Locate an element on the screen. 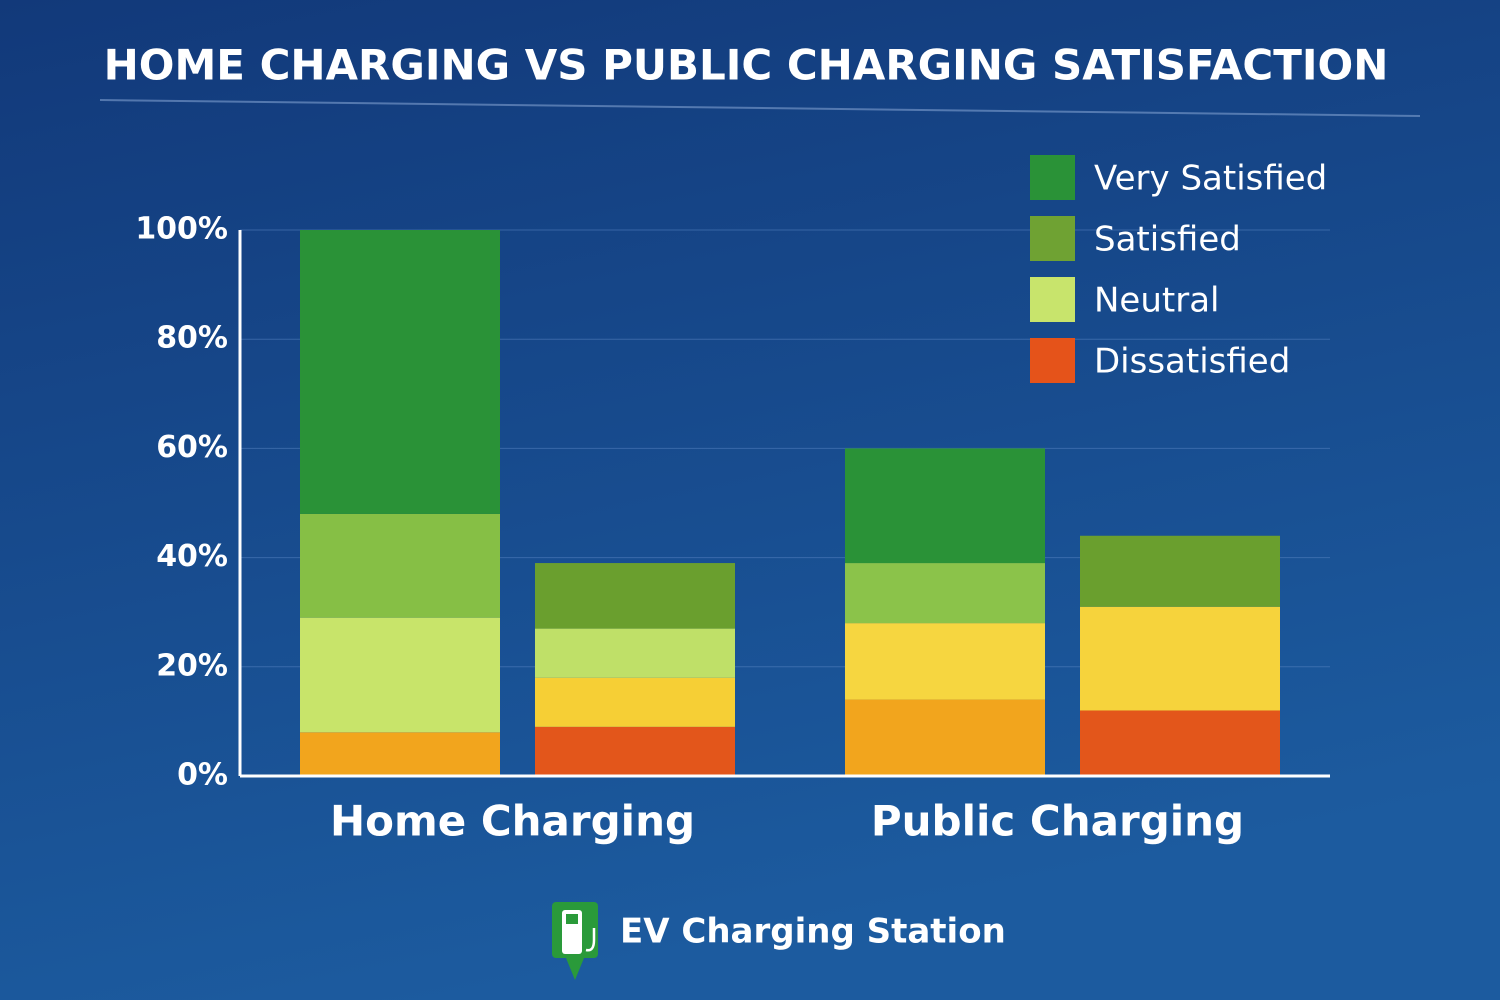 This screenshot has height=1000, width=1500. title-rule is located at coordinates (760, 108).